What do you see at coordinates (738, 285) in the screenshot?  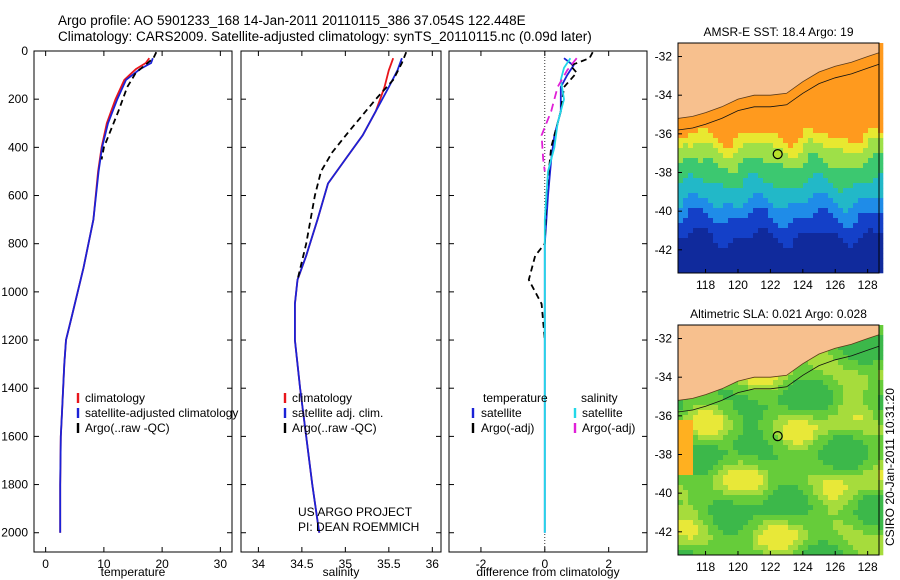 I see `sst-xtick-label: 120` at bounding box center [738, 285].